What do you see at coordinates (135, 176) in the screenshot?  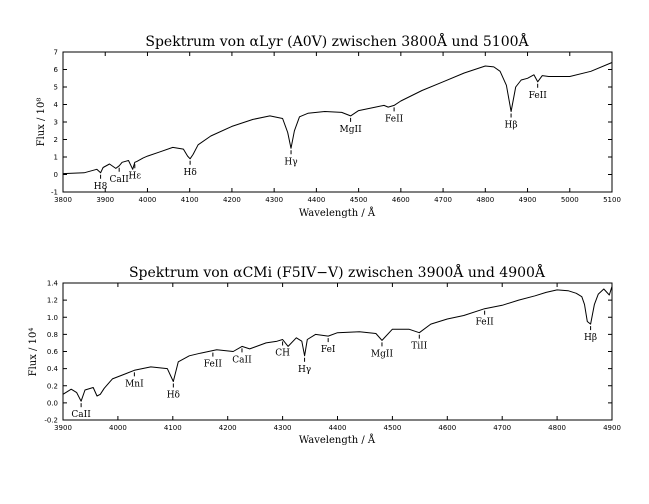 I see `line-annotation: Hε` at bounding box center [135, 176].